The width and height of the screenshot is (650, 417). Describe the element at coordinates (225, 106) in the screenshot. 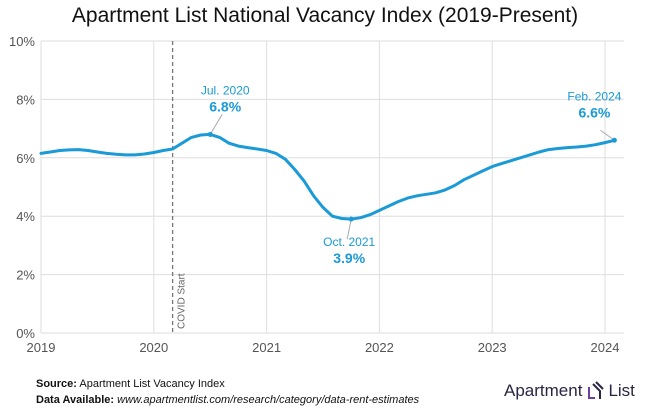

I see `annotation-value: 6.8%` at that location.